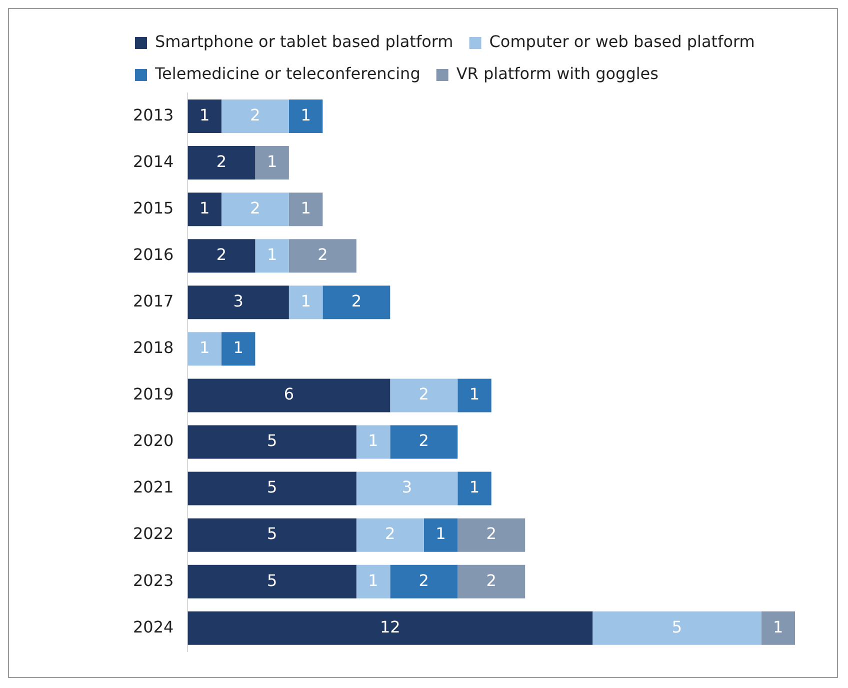 The width and height of the screenshot is (848, 688). I want to click on y-tick-label: 2017, so click(153, 301).